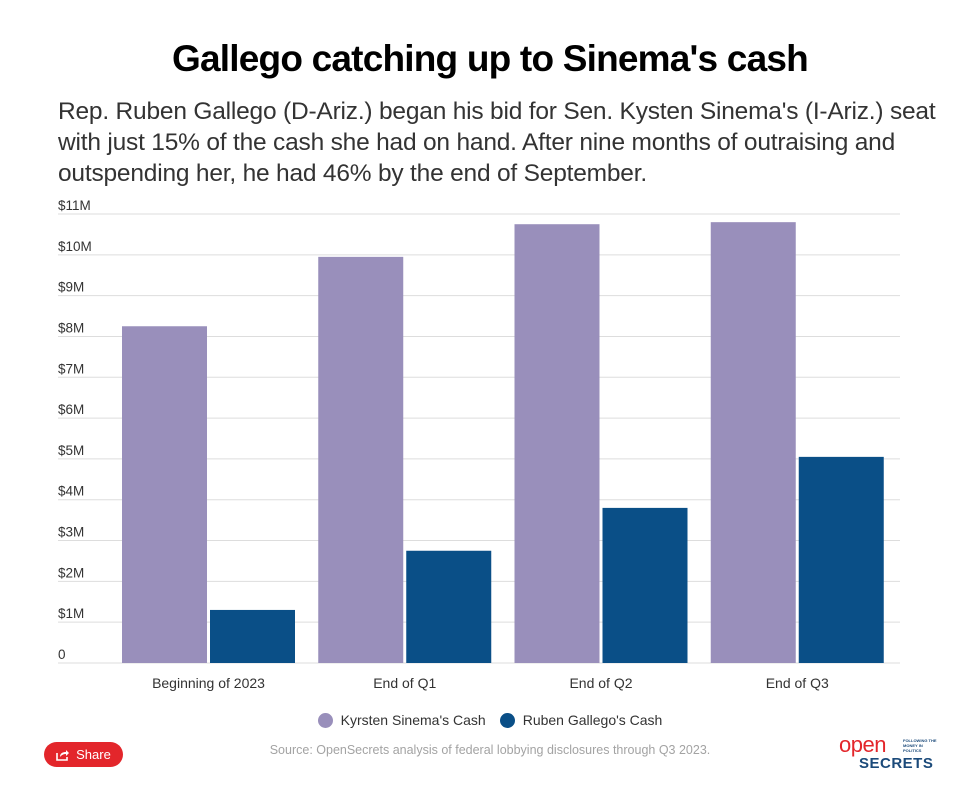 The image size is (980, 809). What do you see at coordinates (71, 368) in the screenshot?
I see `y-tick-label: $7M` at bounding box center [71, 368].